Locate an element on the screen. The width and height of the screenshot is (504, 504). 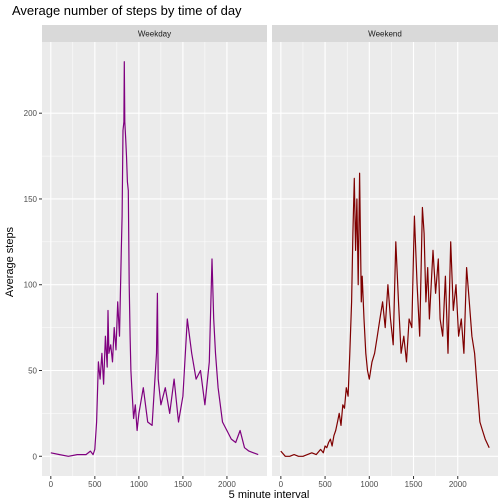
facet-strip-label: Weekday is located at coordinates (154, 34).